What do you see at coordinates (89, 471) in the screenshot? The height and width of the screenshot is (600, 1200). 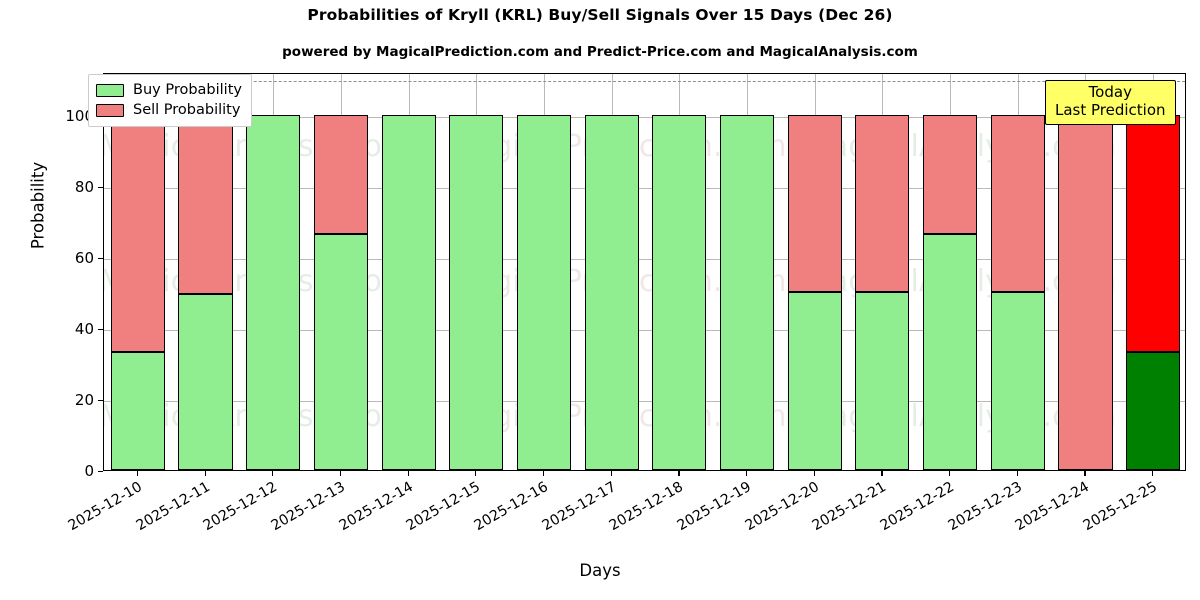 I see `y-axis-tick-label: 0` at bounding box center [89, 471].